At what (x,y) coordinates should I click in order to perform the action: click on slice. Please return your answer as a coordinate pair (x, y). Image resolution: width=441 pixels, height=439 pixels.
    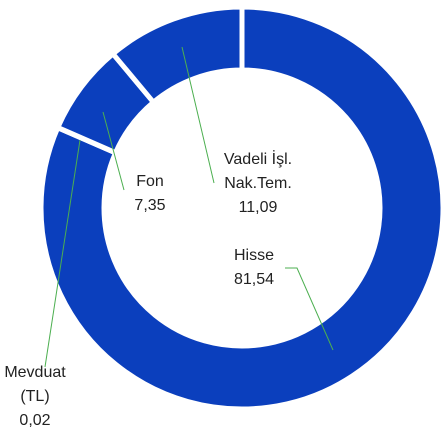
    Looking at the image, I should click on (177, 55).